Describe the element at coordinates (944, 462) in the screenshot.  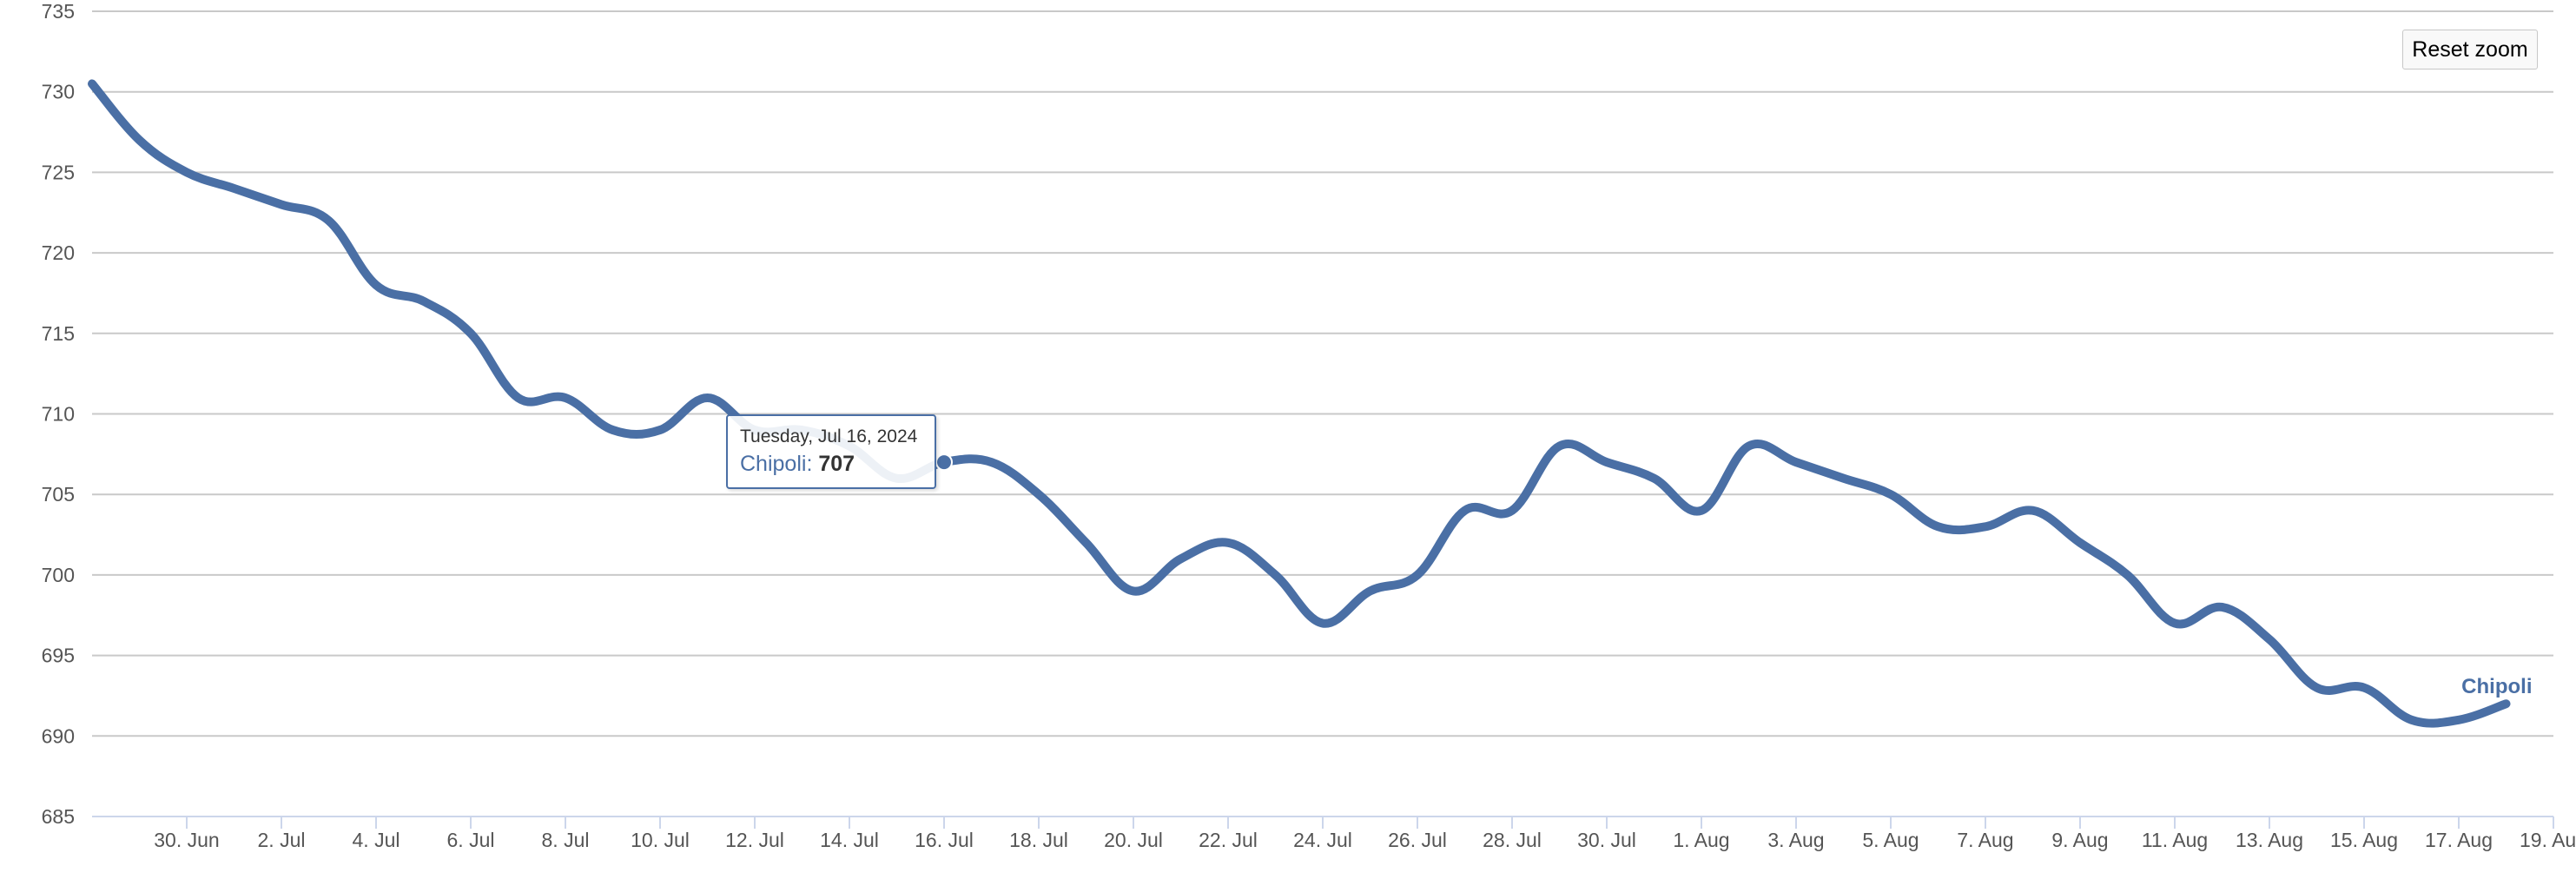
I see `hover-point-marker` at that location.